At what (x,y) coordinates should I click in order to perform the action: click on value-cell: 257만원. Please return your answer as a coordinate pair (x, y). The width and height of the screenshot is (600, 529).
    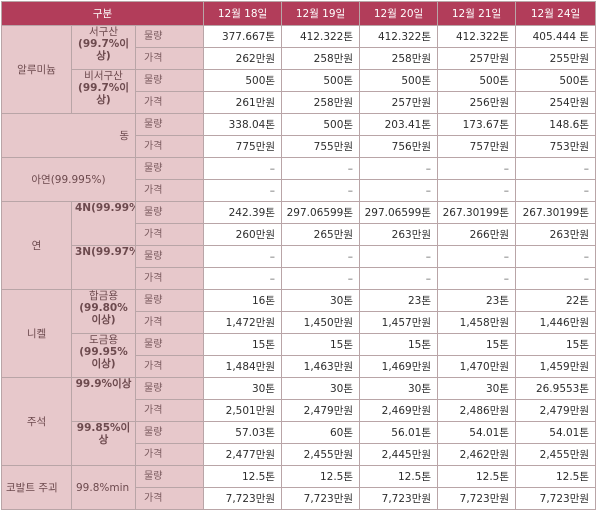
    Looking at the image, I should click on (477, 58).